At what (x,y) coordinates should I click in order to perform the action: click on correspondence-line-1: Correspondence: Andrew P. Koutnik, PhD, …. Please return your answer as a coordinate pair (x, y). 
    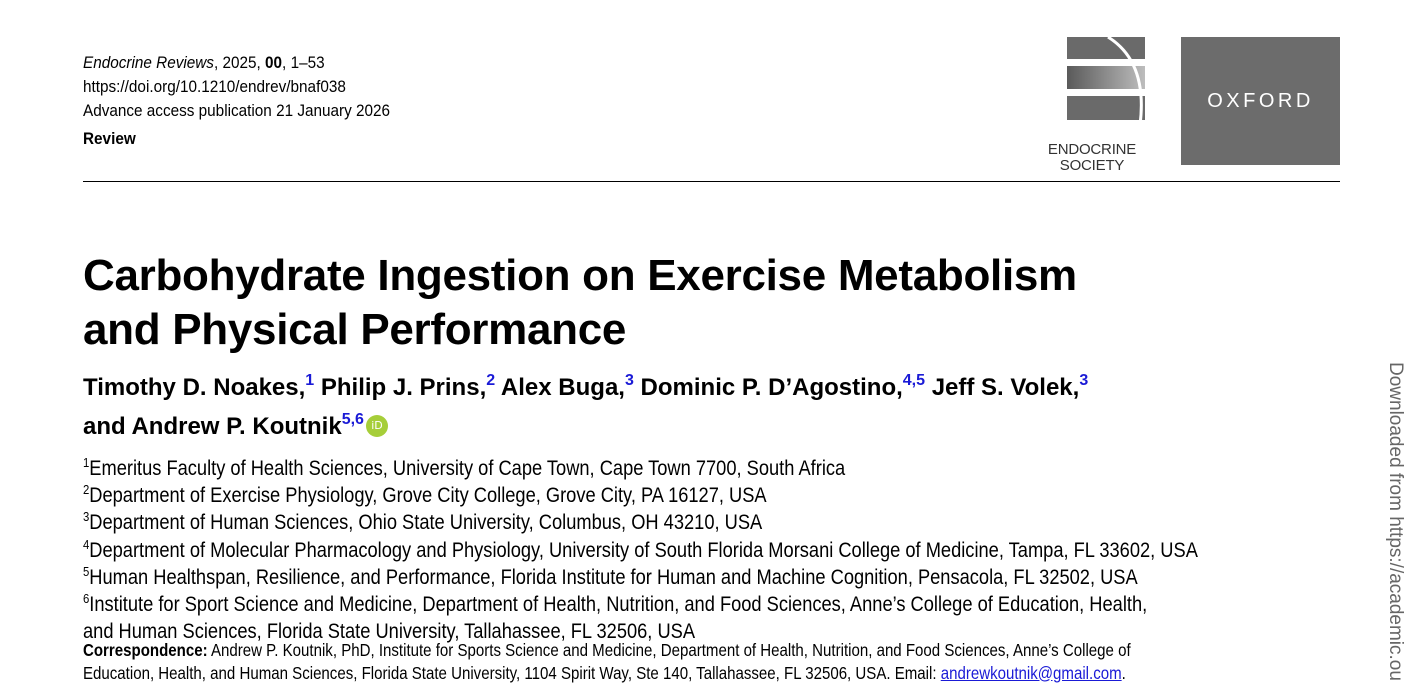
    Looking at the image, I should click on (713, 650).